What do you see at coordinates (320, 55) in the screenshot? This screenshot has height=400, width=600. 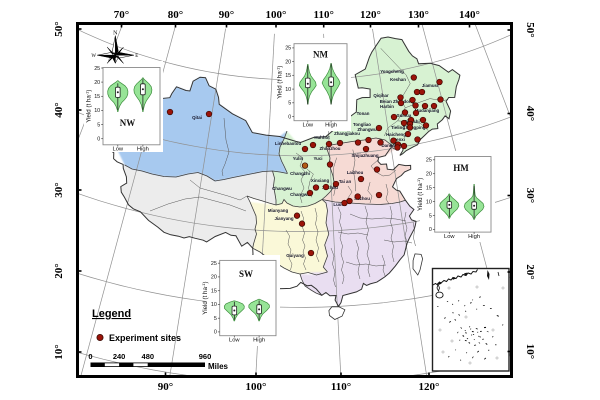 I see `svg-text: NM` at bounding box center [320, 55].